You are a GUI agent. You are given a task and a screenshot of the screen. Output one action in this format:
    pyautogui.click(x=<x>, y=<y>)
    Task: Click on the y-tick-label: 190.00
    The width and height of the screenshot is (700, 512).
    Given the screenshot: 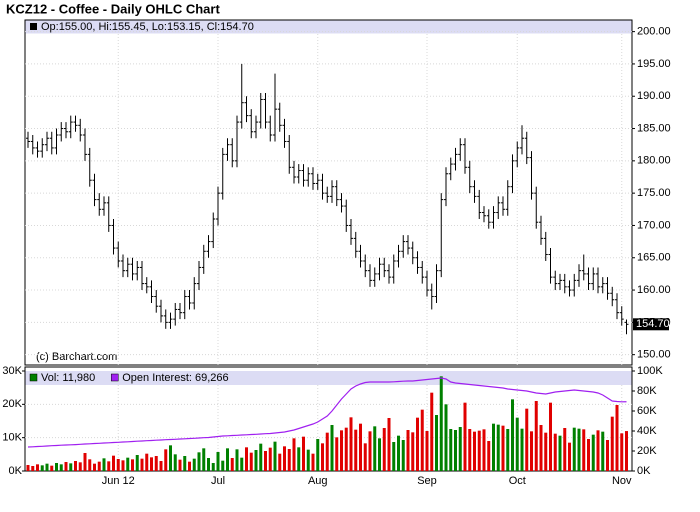 What is the action you would take?
    pyautogui.click(x=654, y=96)
    